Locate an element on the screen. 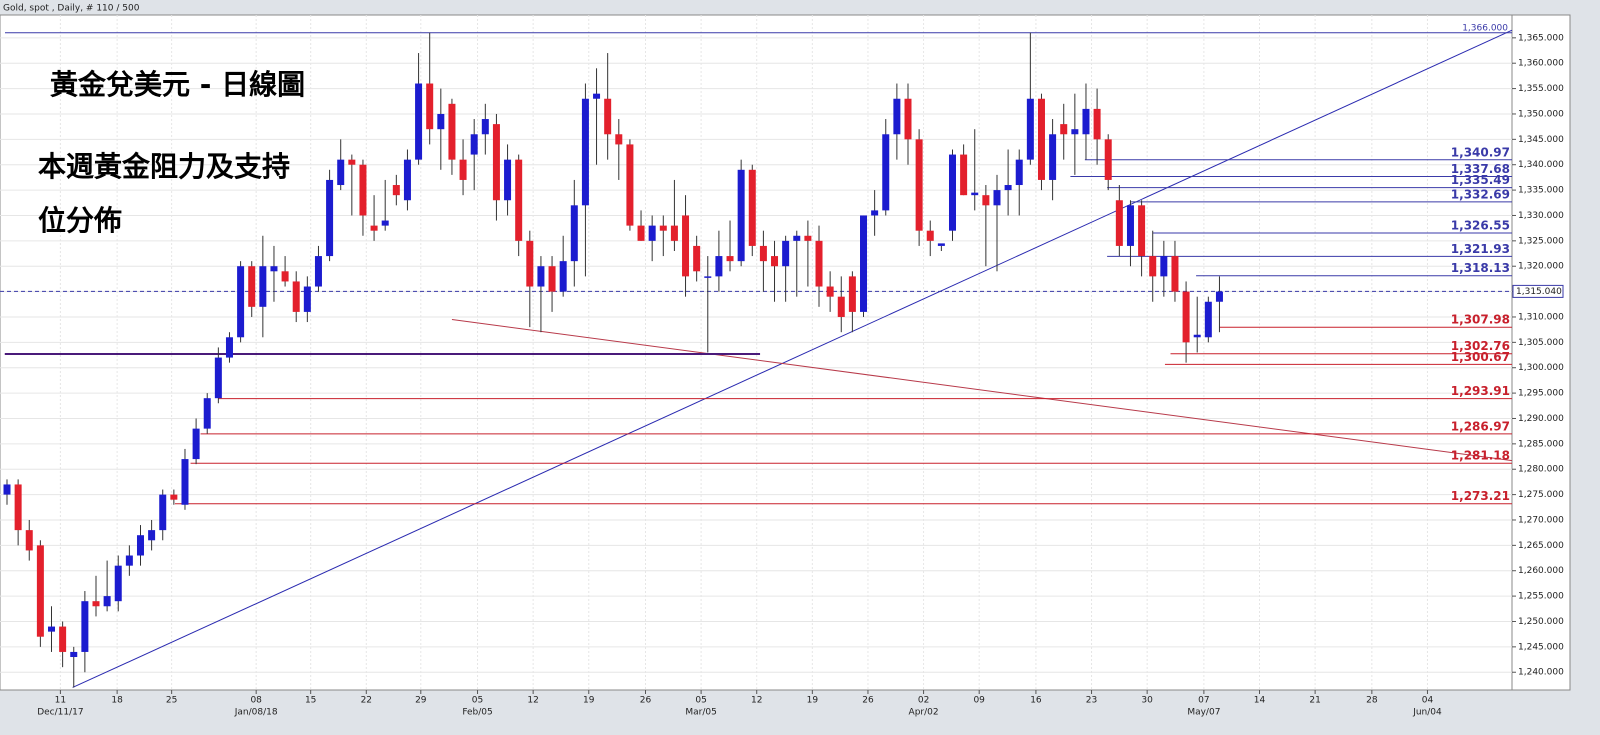  level-label: 1,318.13 is located at coordinates (1480, 268).